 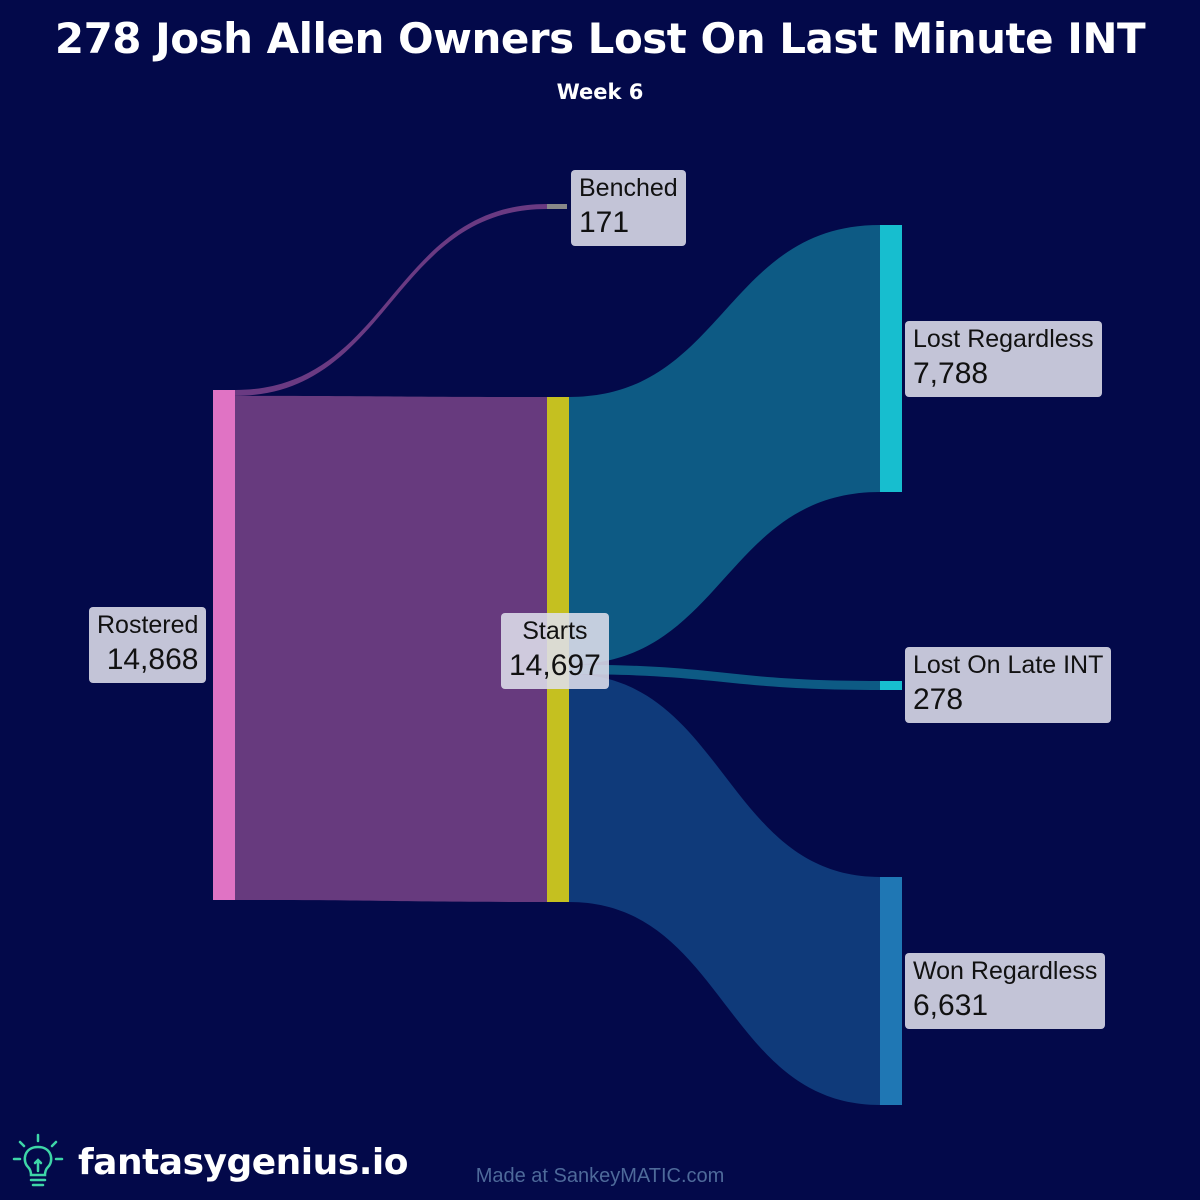 What do you see at coordinates (555, 631) in the screenshot?
I see `node-name: Starts` at bounding box center [555, 631].